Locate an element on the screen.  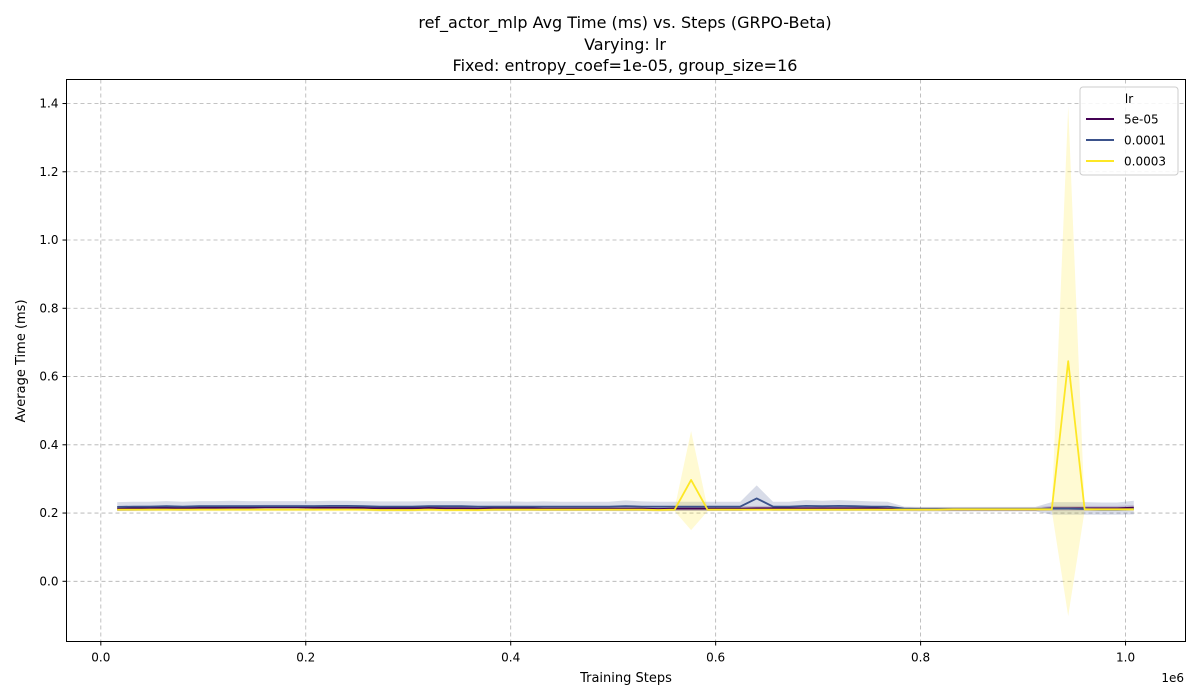
legend-title: lr is located at coordinates (1129, 99).